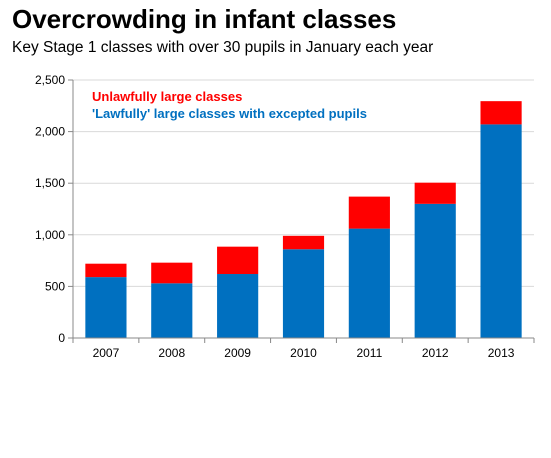  Describe the element at coordinates (238, 260) in the screenshot. I see `bar-2009-unlawful` at that location.